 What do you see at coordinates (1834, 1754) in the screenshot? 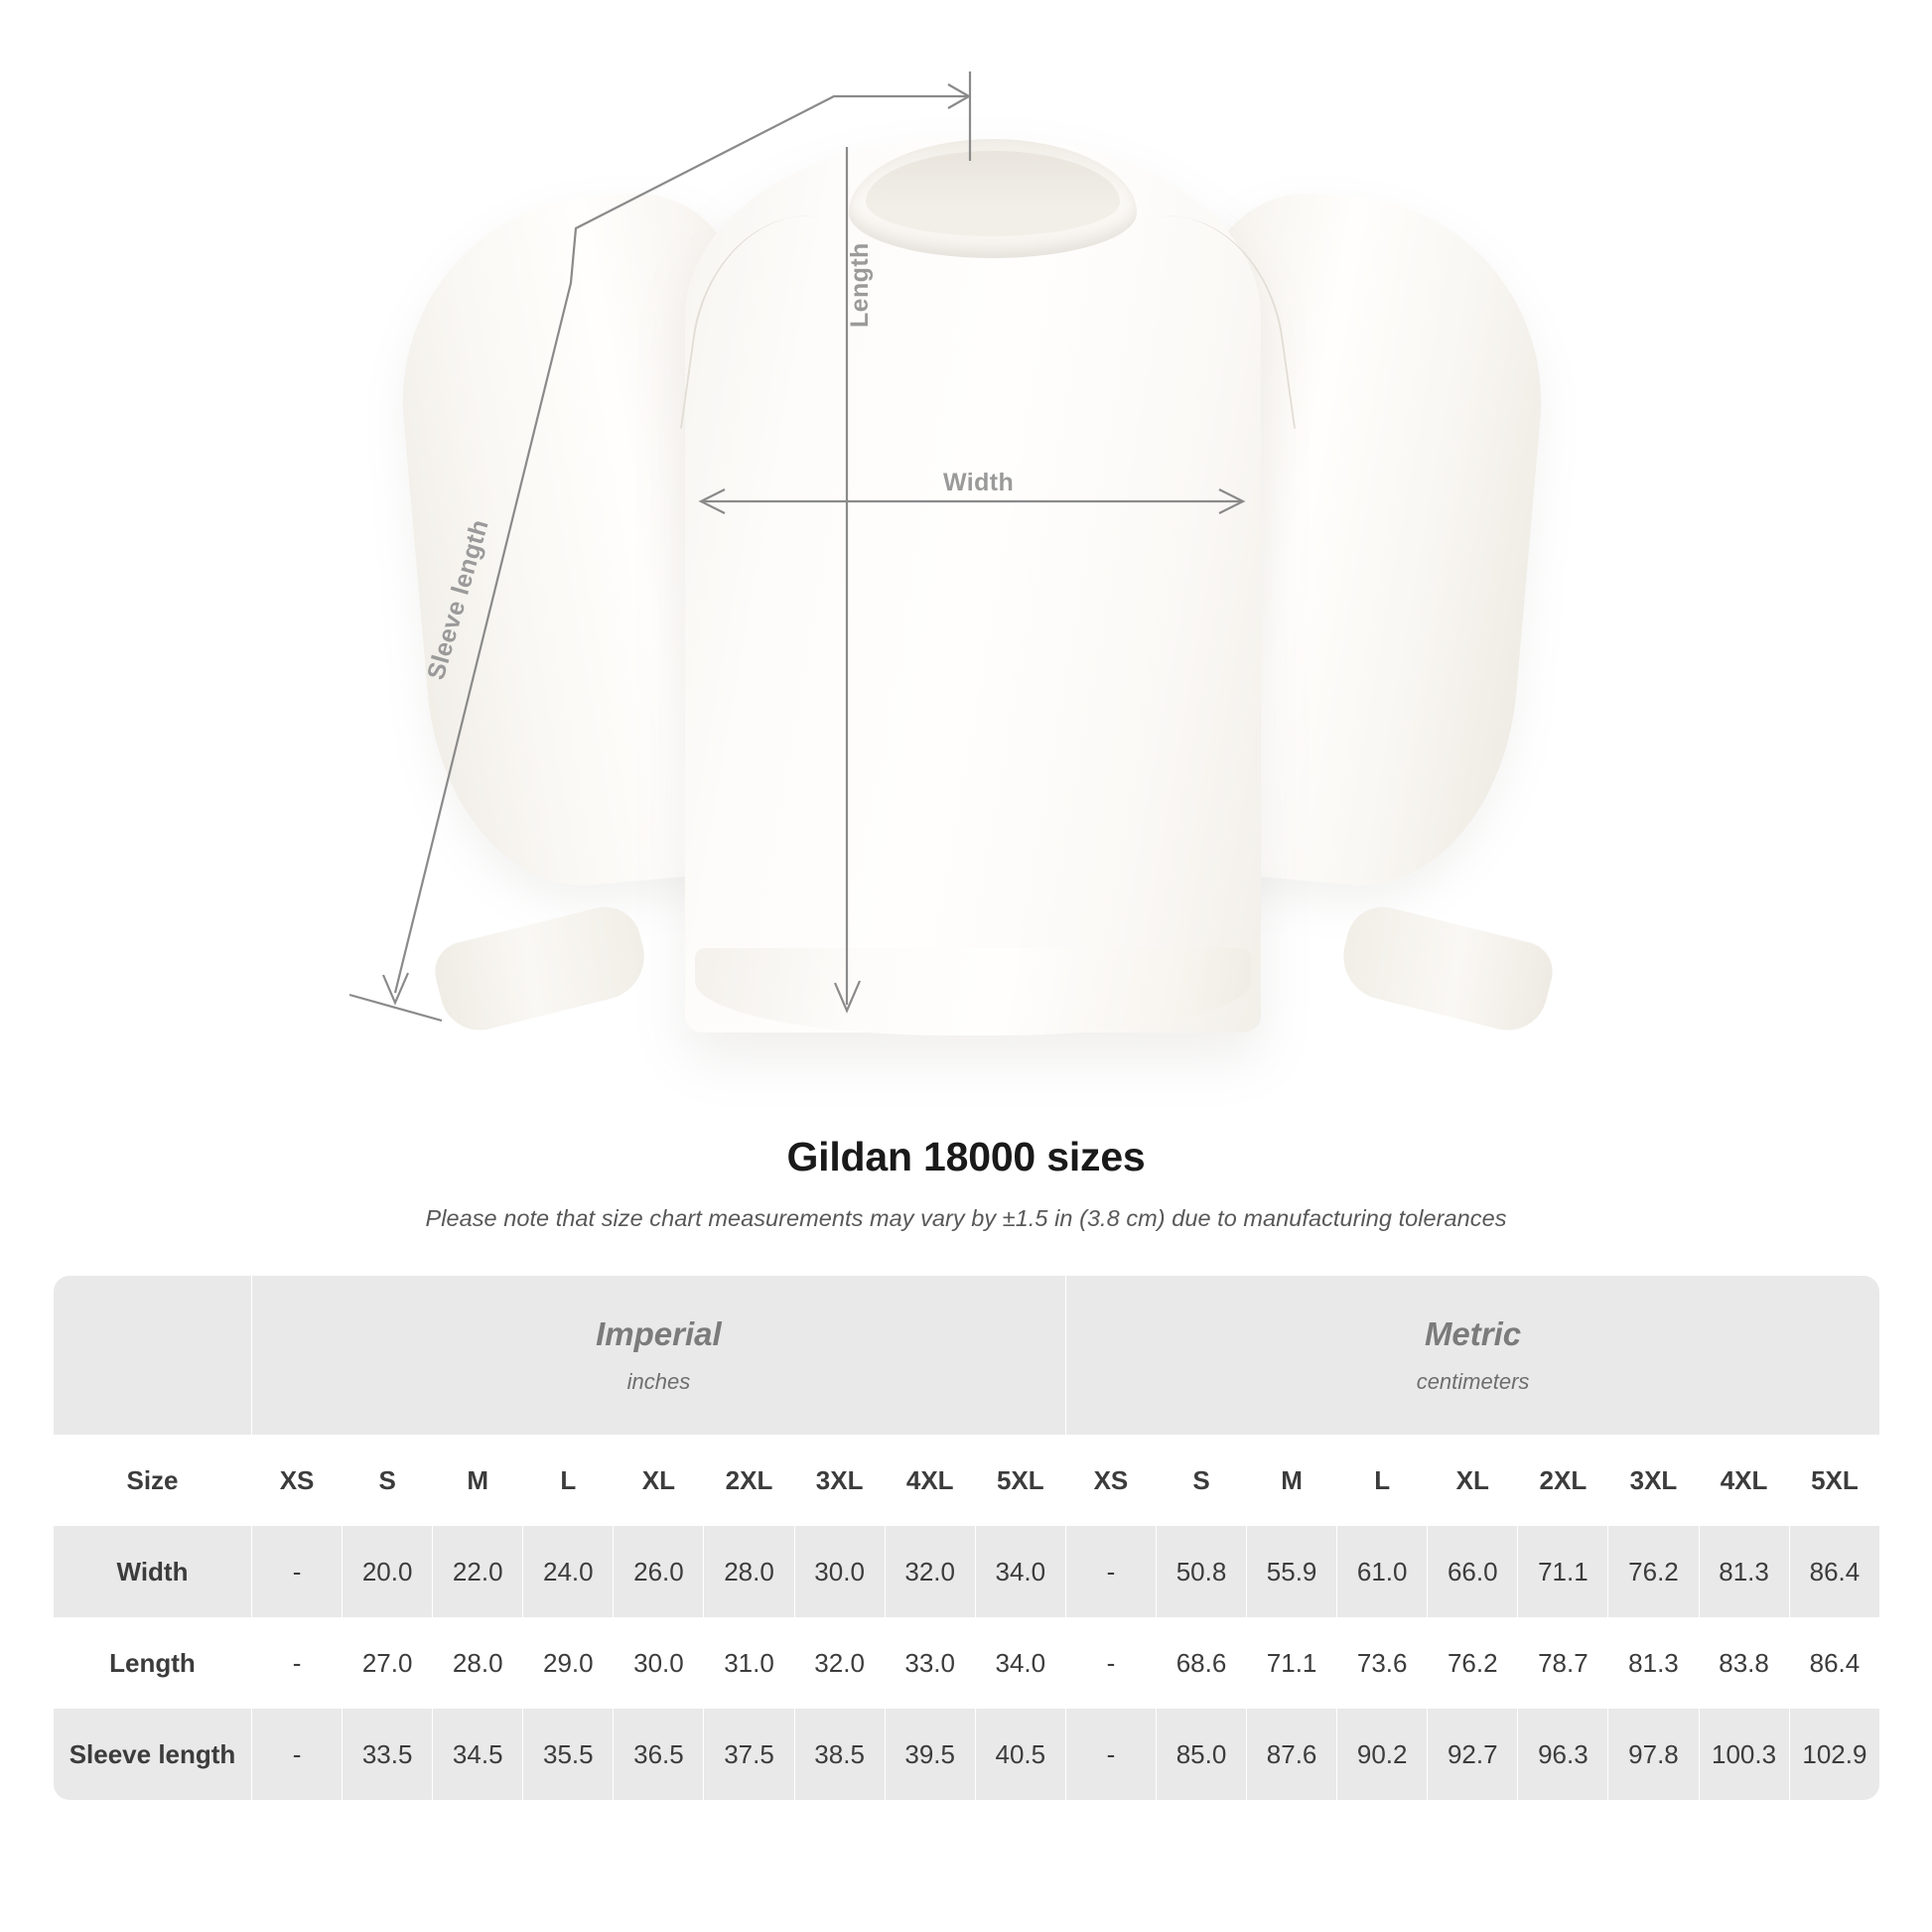
I see `cell-sleeve-metric-5xl: 102.9` at bounding box center [1834, 1754].